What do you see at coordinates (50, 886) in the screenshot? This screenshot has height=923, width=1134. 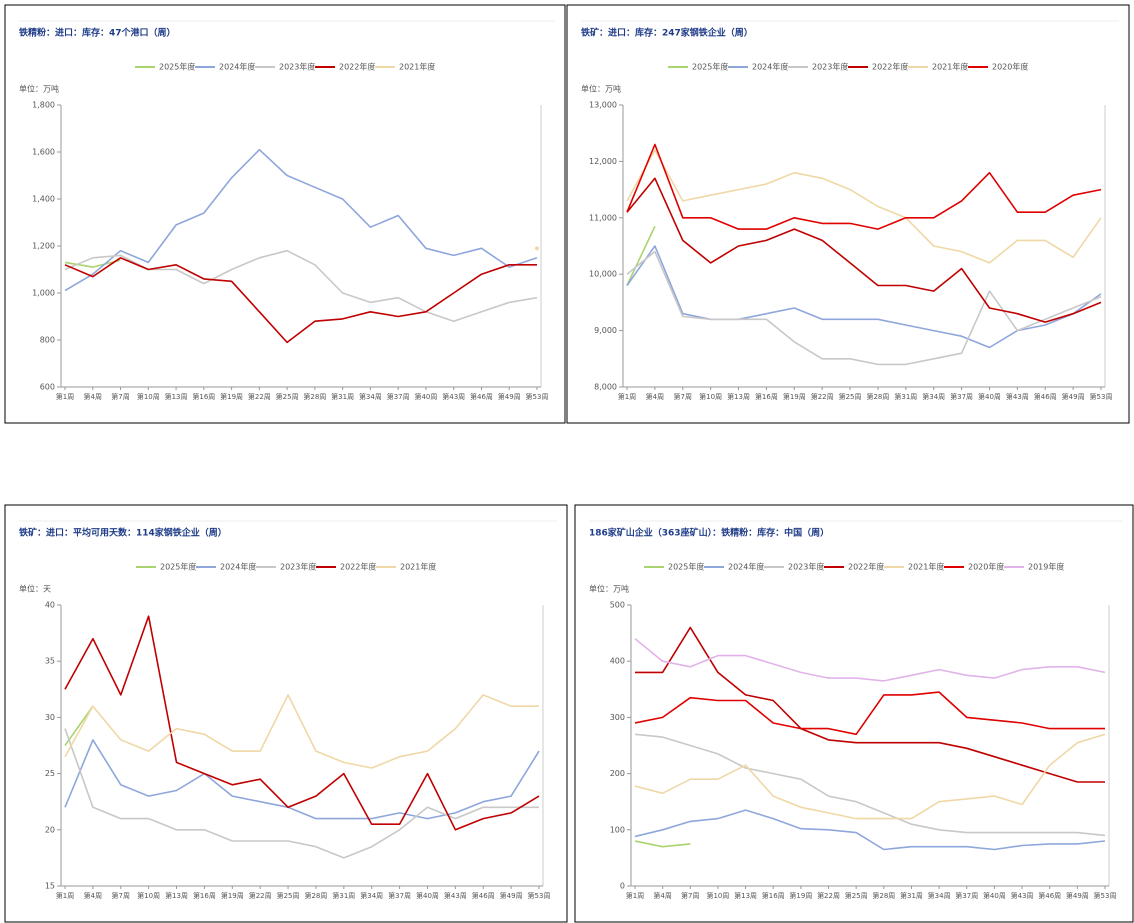 I see `y-tick-label: 15` at bounding box center [50, 886].